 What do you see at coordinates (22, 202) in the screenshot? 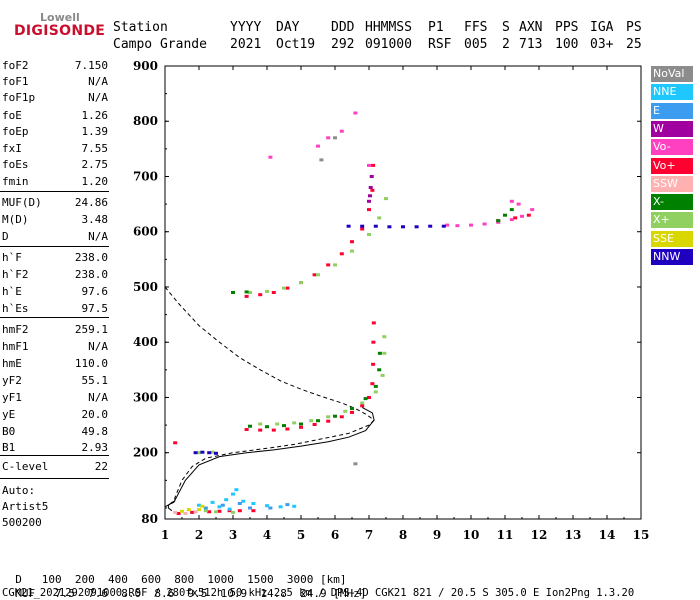
I see `param-name: MUF(D)` at bounding box center [22, 202].